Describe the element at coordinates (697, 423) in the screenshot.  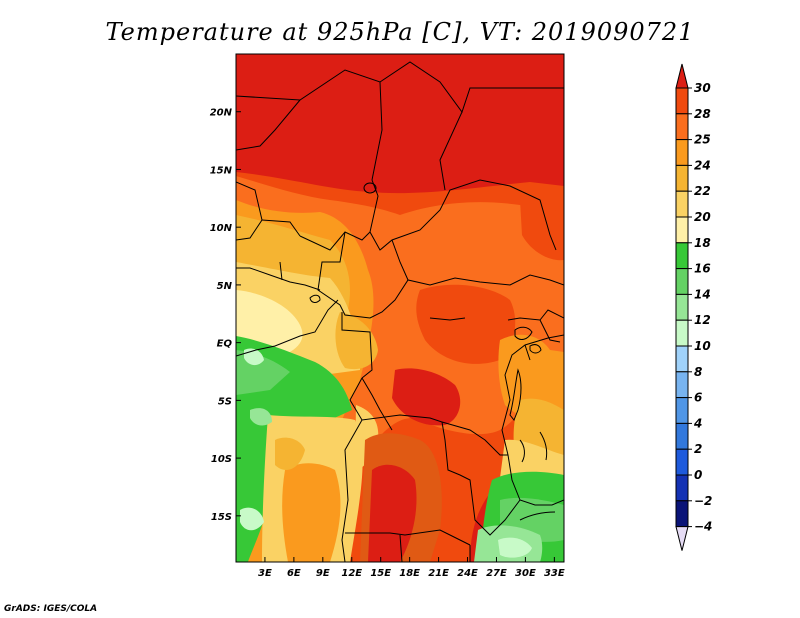
I see `colorbar-label: 4` at that location.